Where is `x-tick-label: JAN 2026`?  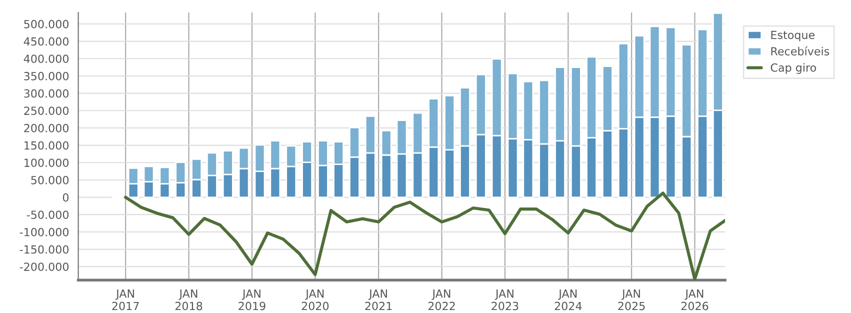
x-tick-label: JAN 2026 is located at coordinates (694, 300).